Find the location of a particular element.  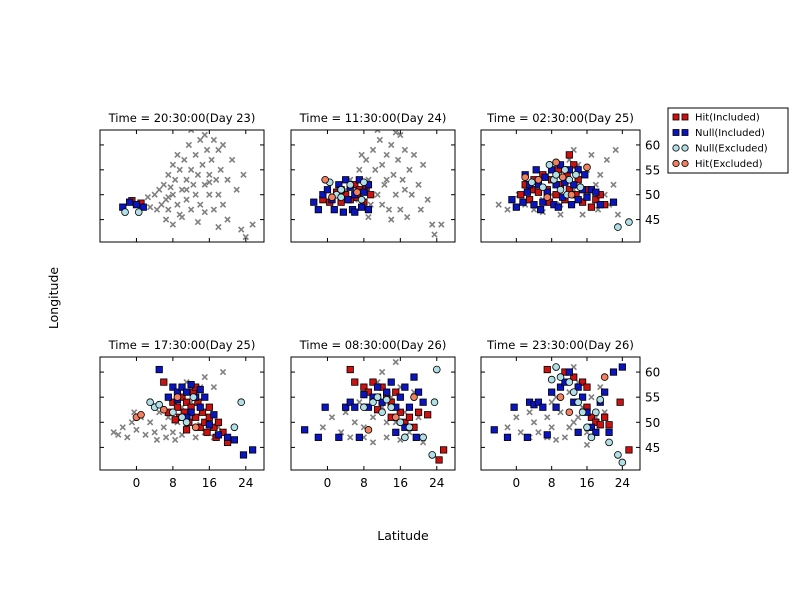

y-tick-label: 60 is located at coordinates (652, 145).